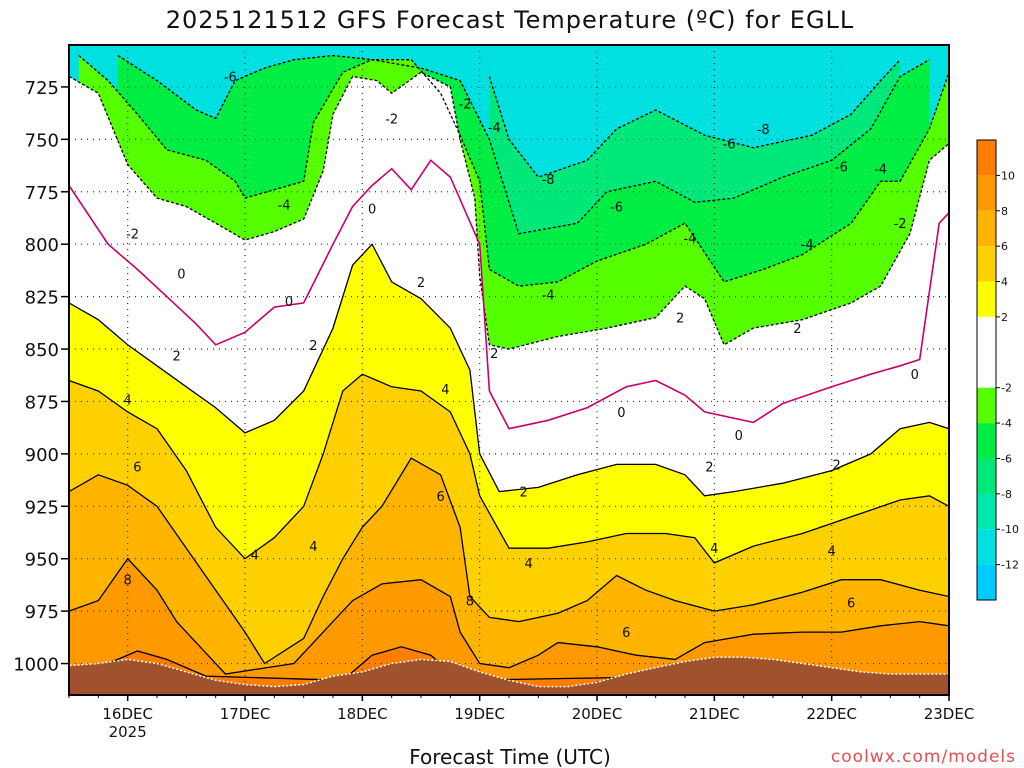  What do you see at coordinates (128, 732) in the screenshot?
I see `x-tick-sublabel: 2025` at bounding box center [128, 732].